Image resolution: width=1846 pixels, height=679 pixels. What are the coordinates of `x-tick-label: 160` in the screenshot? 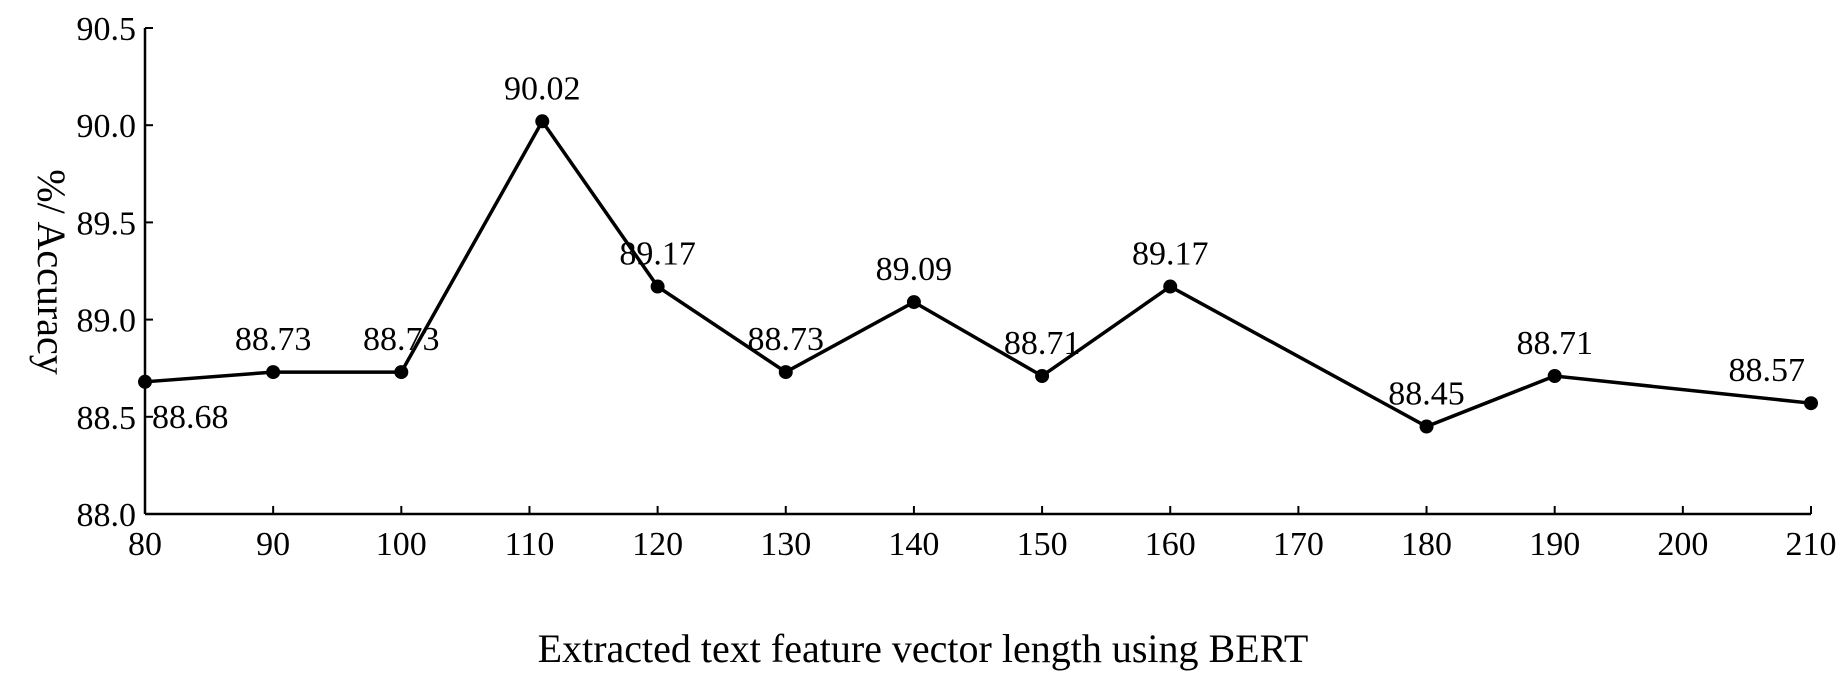 It's located at (1170, 544).